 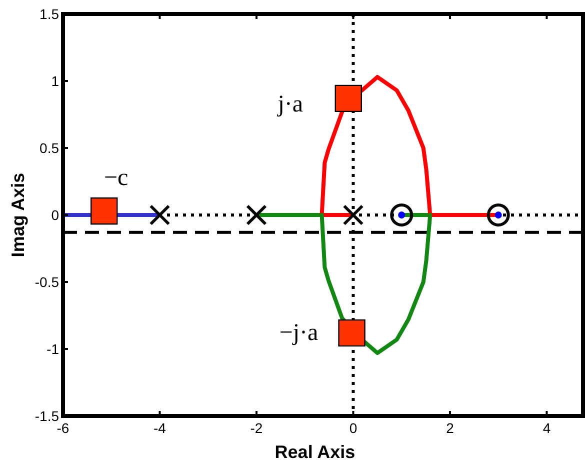 I want to click on y-tick-label: 0.5, so click(x=50, y=148).